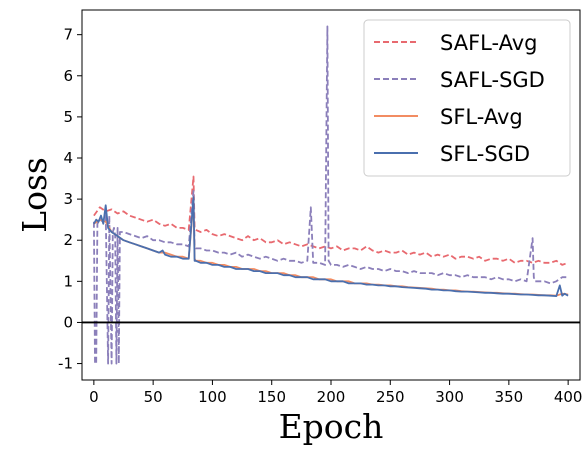 The image size is (588, 453). What do you see at coordinates (94, 397) in the screenshot?
I see `x-tick-label: 0` at bounding box center [94, 397].